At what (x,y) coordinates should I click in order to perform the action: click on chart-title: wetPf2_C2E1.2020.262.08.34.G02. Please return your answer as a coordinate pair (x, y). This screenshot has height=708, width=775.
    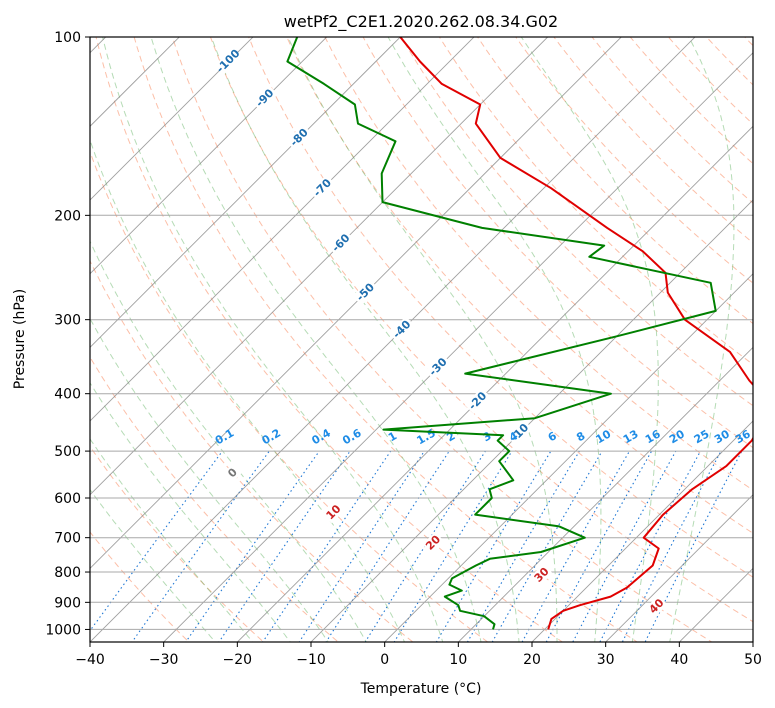
    Looking at the image, I should click on (421, 22).